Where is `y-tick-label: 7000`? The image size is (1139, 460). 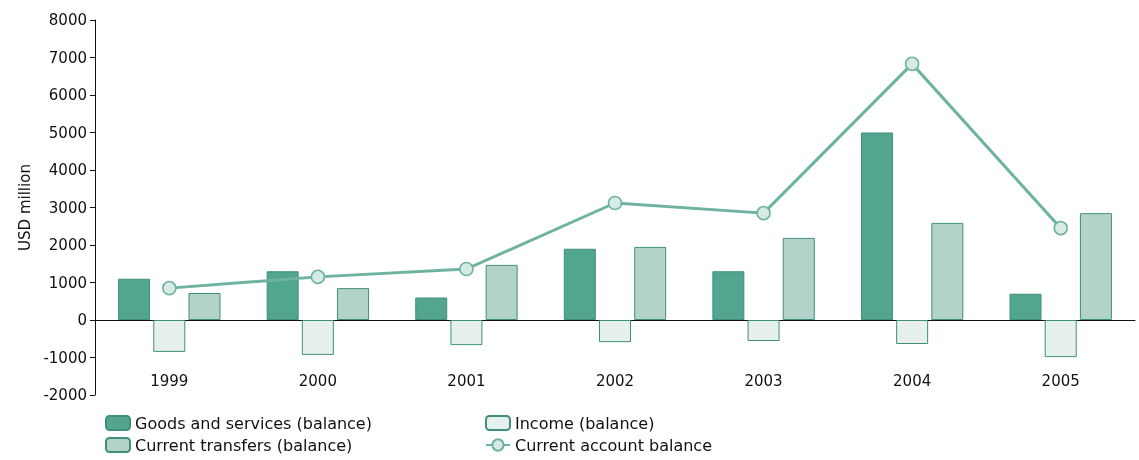 y-tick-label: 7000 is located at coordinates (67, 57).